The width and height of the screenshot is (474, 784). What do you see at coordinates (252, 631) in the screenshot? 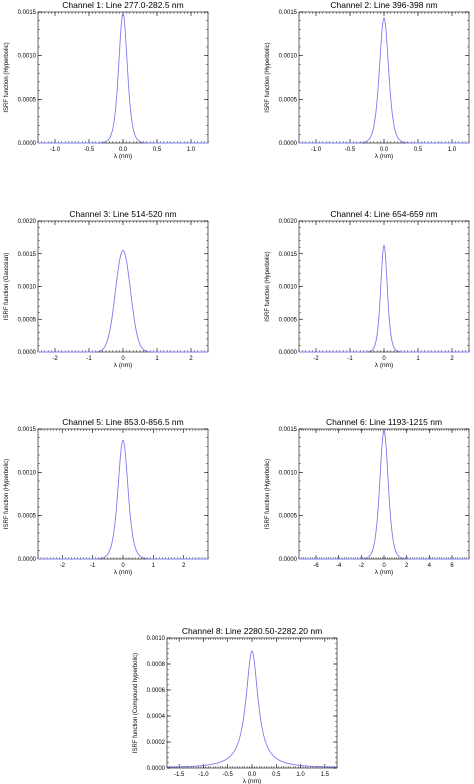
I see `chart-title: Channel 8: Line 2280.50-2282.20 nm` at bounding box center [252, 631].